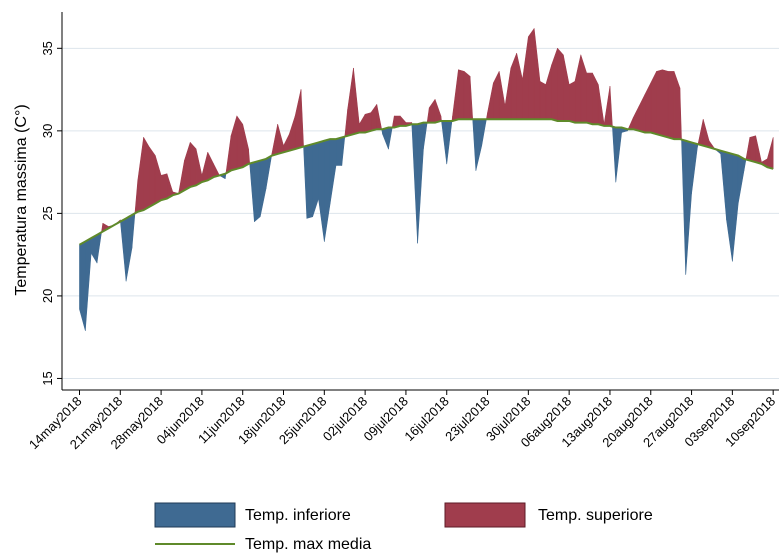  What do you see at coordinates (21, 199) in the screenshot?
I see `y-axis-label: Temperatura massima (C°)` at bounding box center [21, 199].